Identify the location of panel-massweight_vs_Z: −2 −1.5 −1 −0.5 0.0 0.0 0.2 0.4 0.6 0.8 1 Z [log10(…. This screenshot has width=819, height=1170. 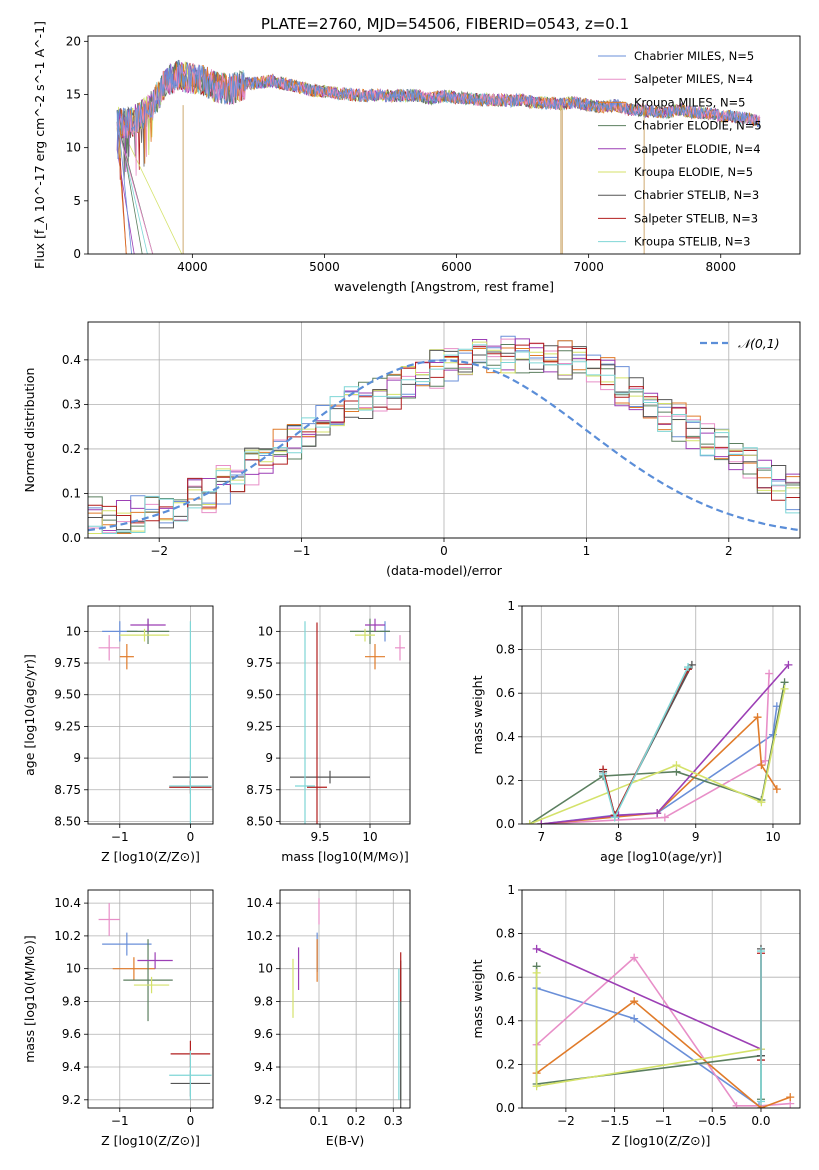
(635, 1015).